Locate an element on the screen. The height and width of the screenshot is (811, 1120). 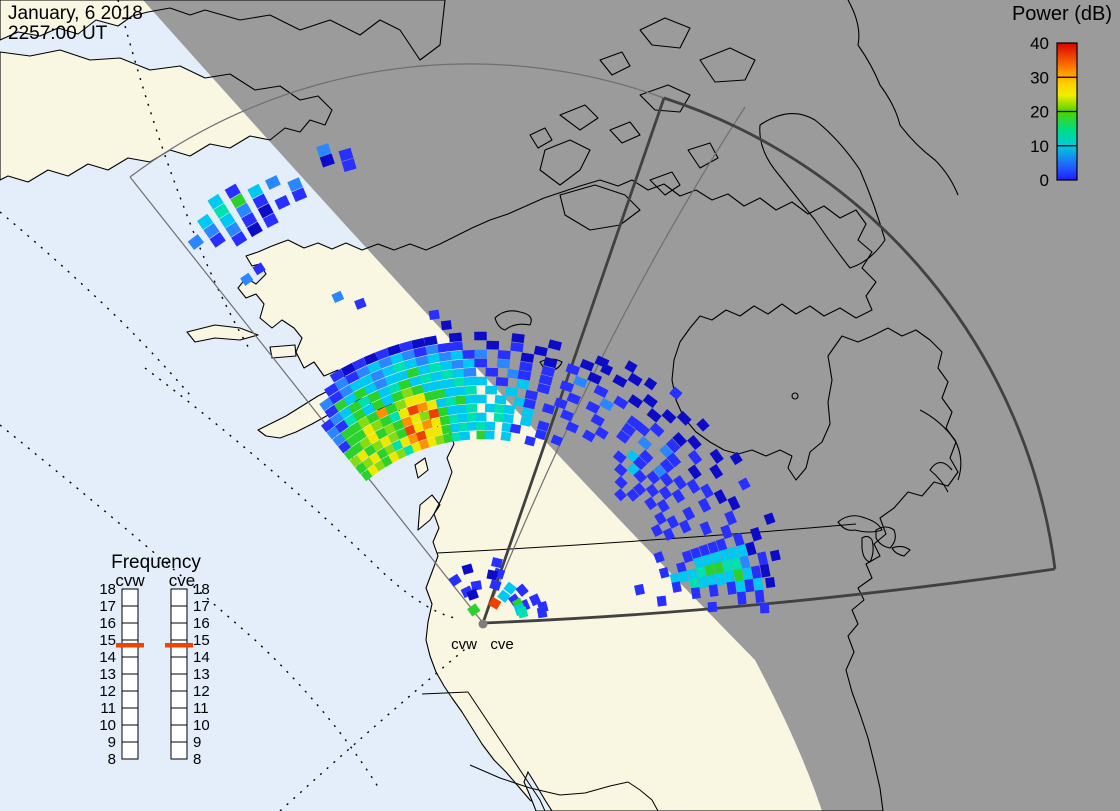
colorbar-tick-label: 40 is located at coordinates (1039, 43).